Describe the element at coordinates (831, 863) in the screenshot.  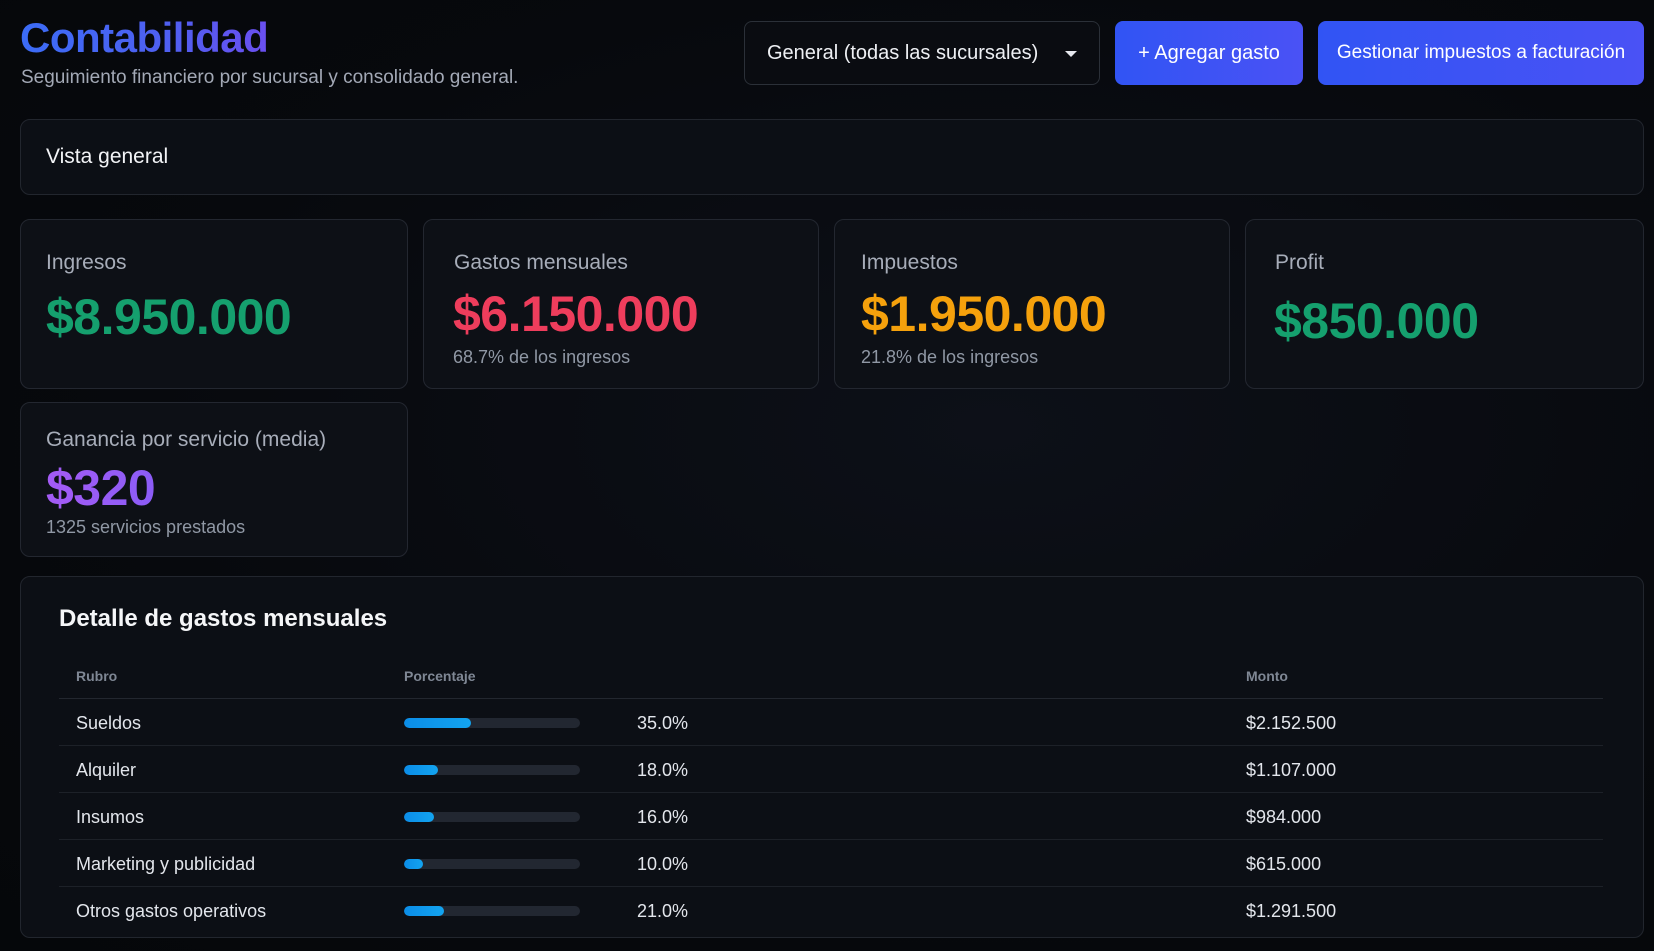
I see `table-row: Marketing y publicidad 10.0% $615.000` at that location.